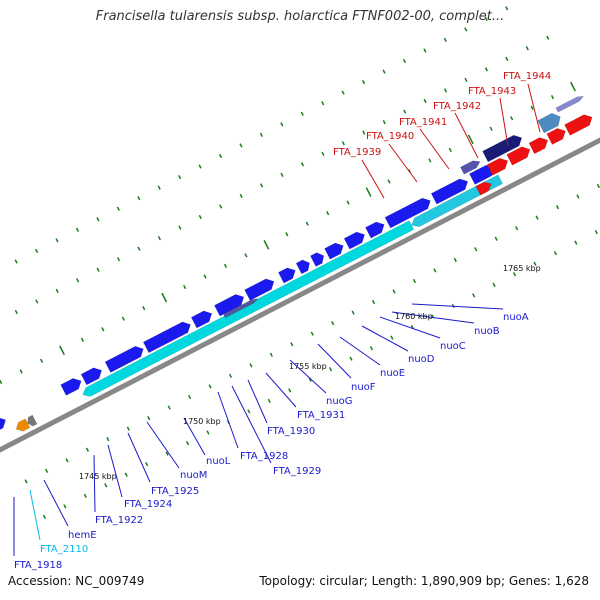  I want to click on gene-label-fta1944: FTA_1944, so click(527, 76).